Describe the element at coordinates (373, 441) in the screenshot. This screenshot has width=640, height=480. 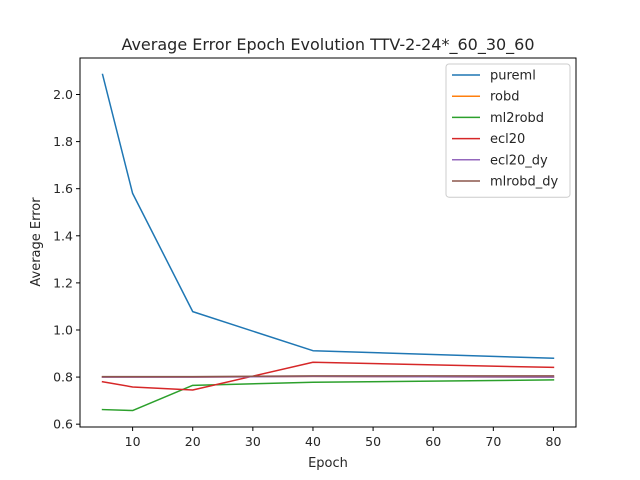
I see `x-tick-label: 50` at that location.